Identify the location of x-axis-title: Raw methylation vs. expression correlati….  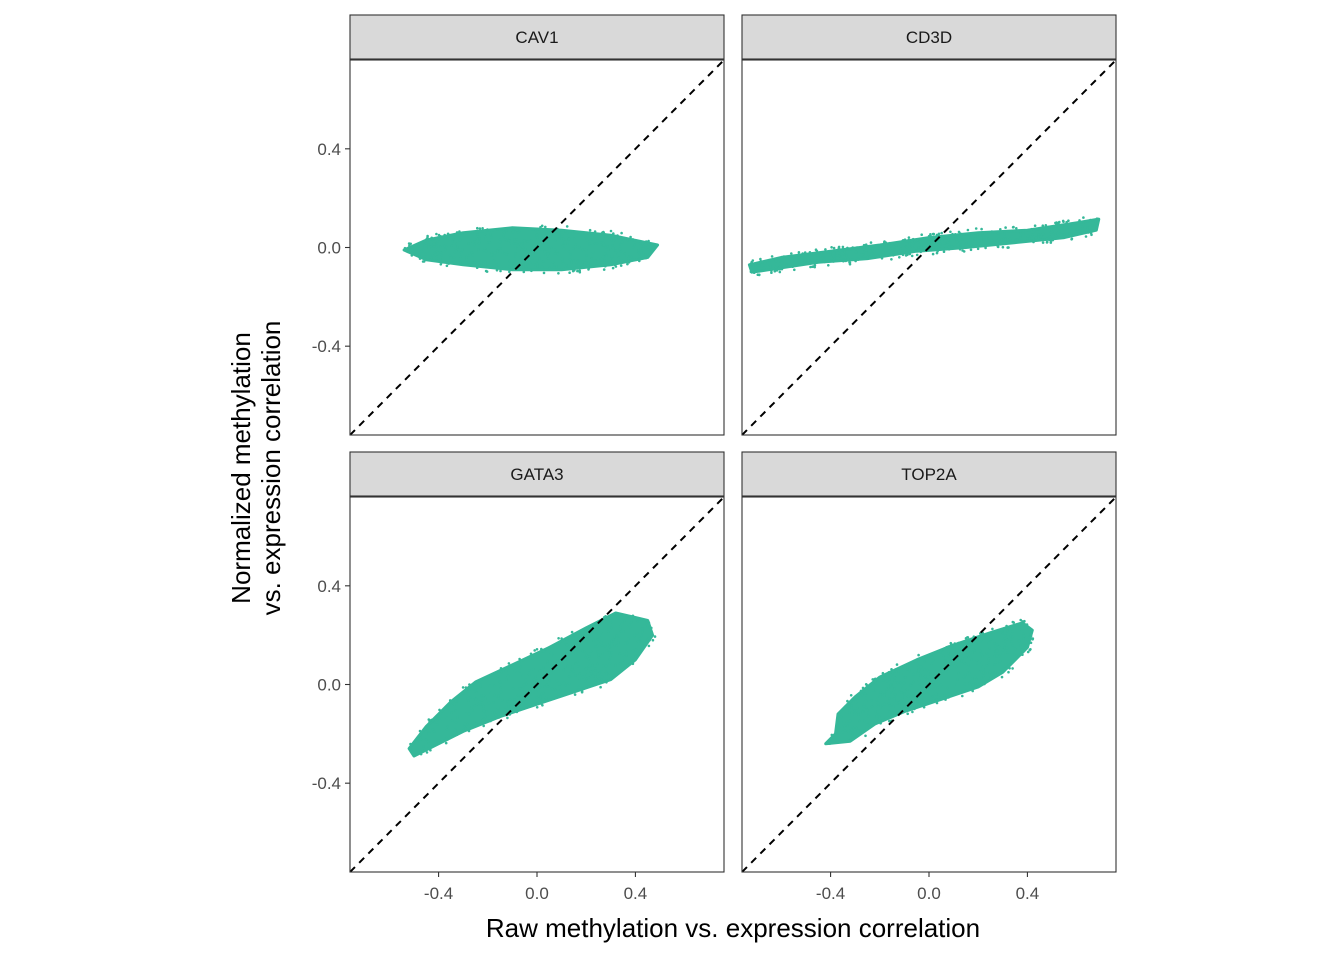
(733, 928).